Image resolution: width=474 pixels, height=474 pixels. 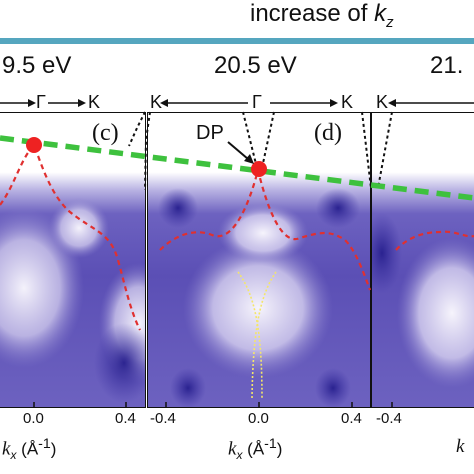 I want to click on tick-label-d-2: 0.4, so click(x=351, y=418).